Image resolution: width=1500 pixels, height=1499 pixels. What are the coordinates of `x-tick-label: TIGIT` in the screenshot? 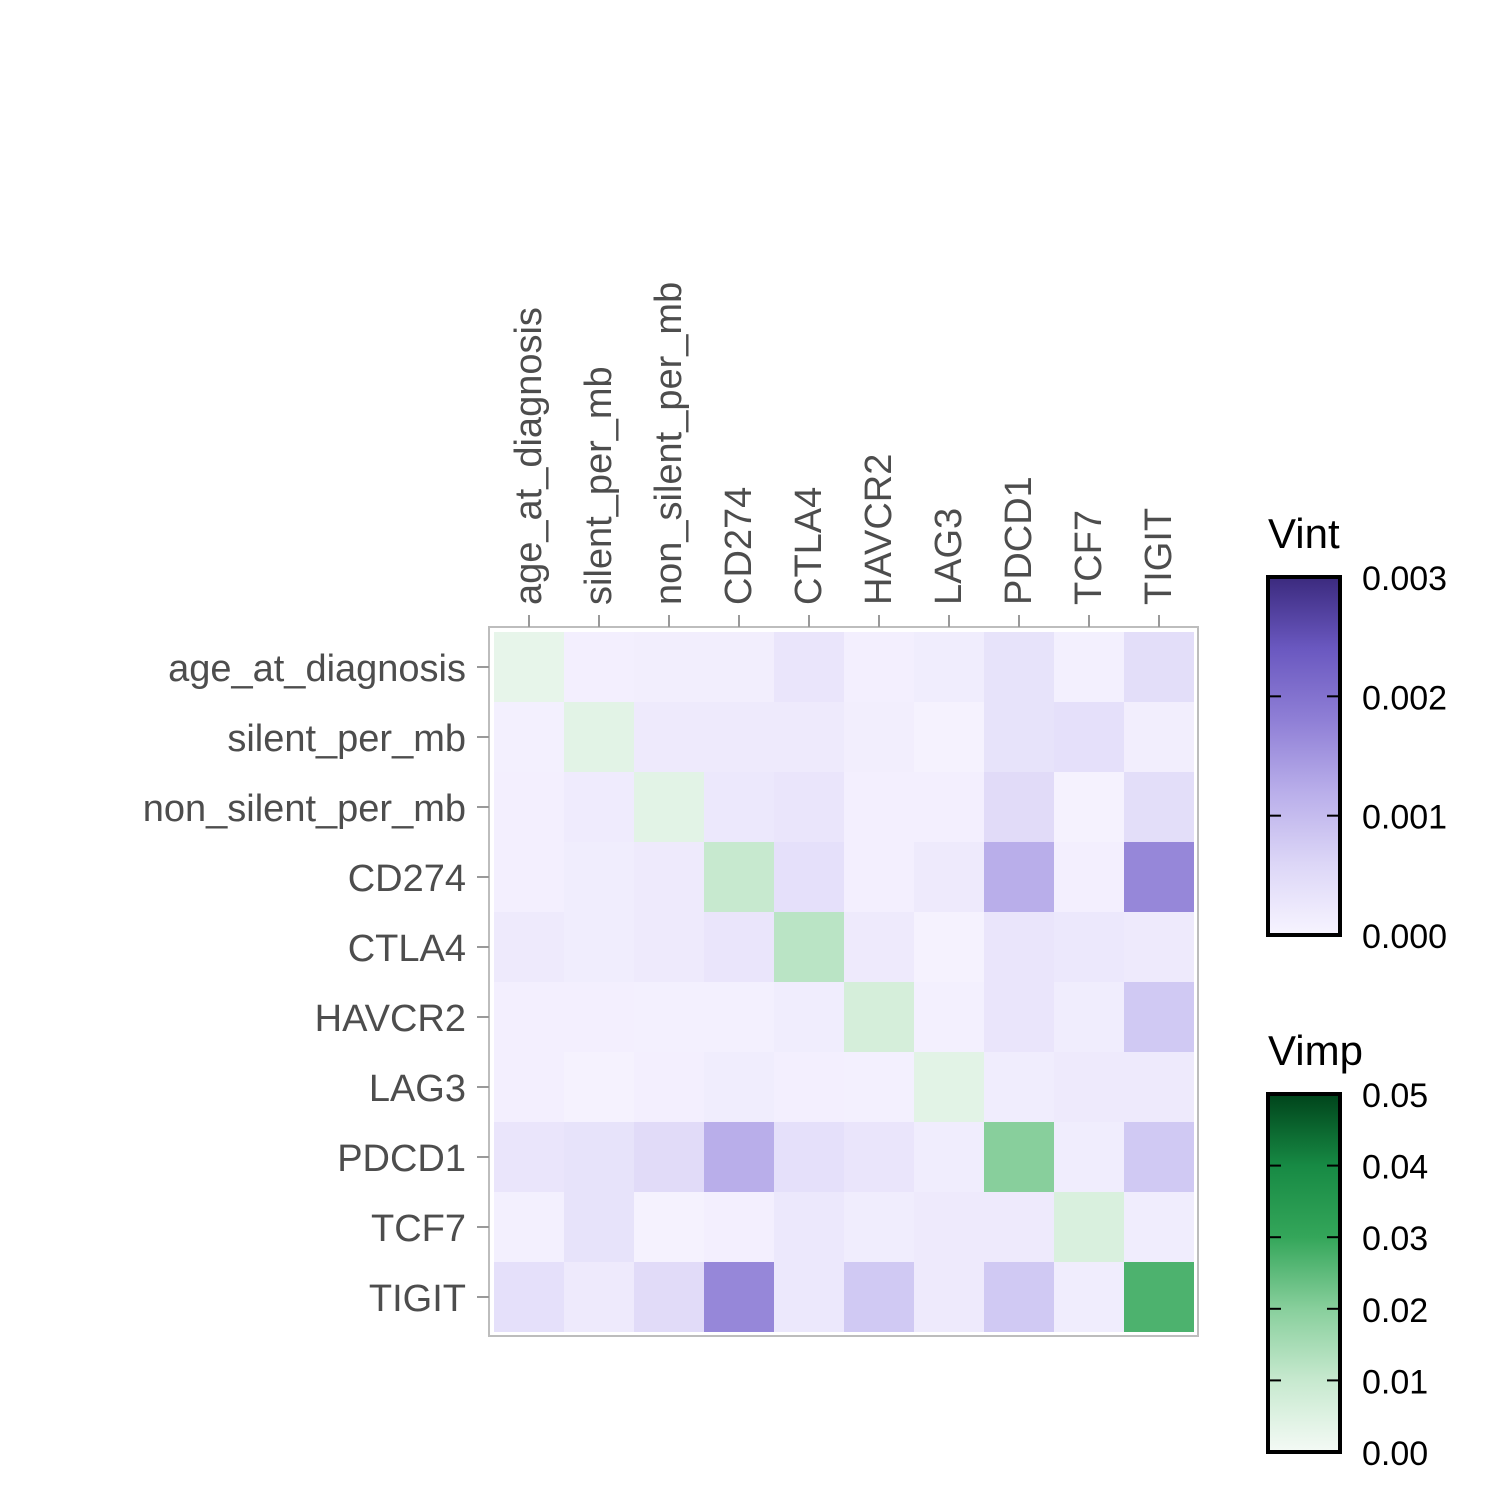 It's located at (1159, 556).